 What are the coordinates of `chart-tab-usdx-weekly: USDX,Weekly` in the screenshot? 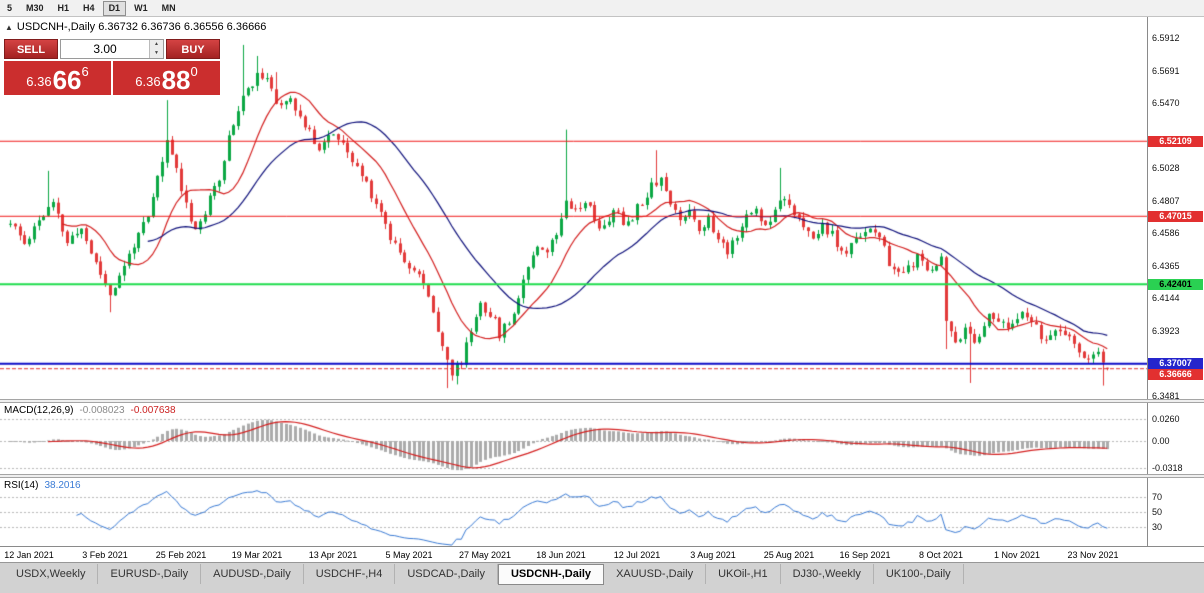 It's located at (51, 574).